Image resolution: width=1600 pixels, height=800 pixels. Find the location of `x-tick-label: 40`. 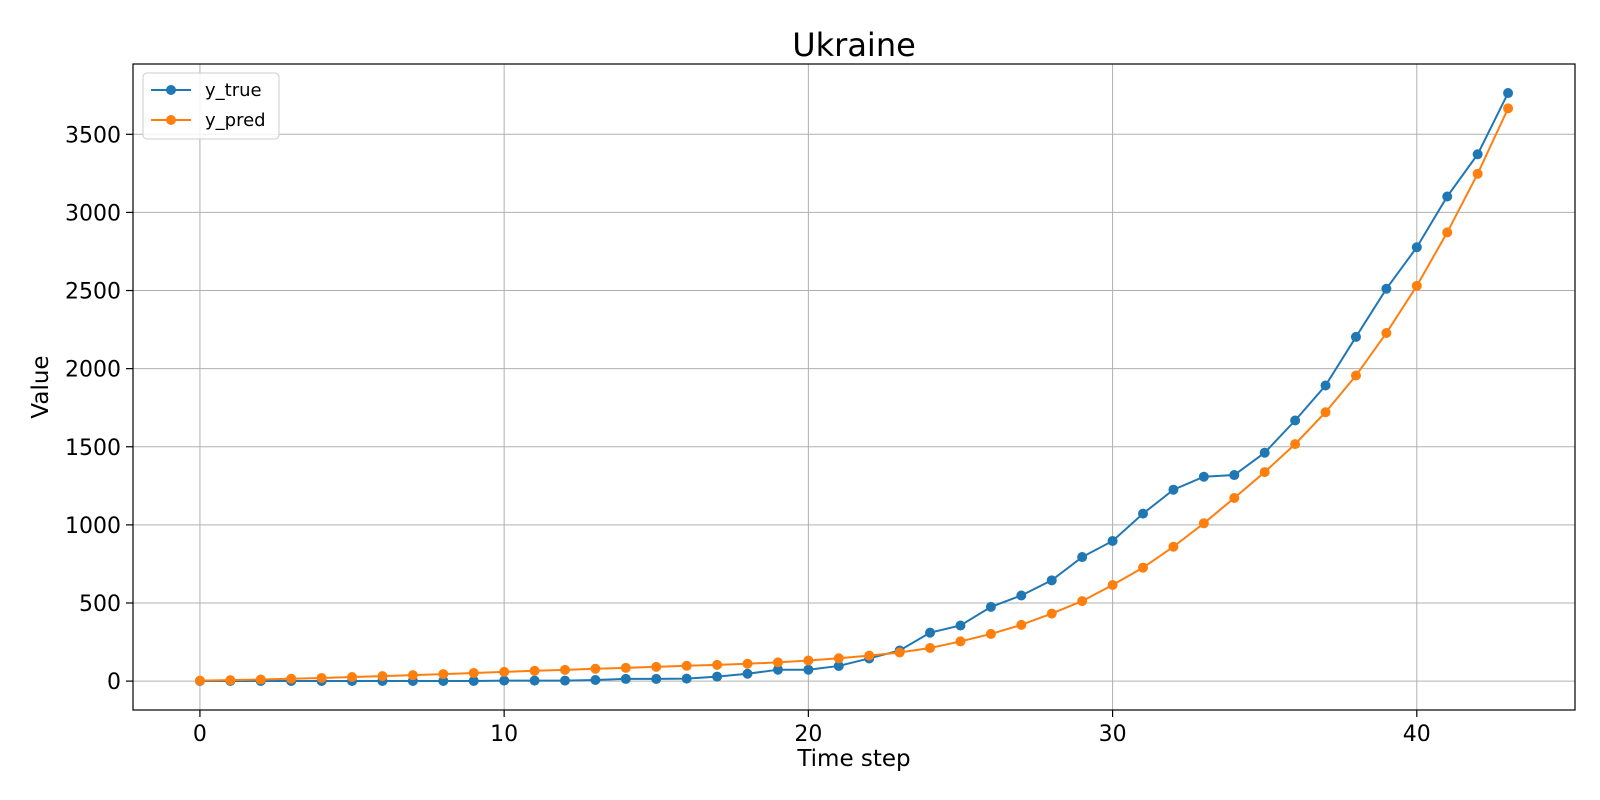

x-tick-label: 40 is located at coordinates (1417, 734).